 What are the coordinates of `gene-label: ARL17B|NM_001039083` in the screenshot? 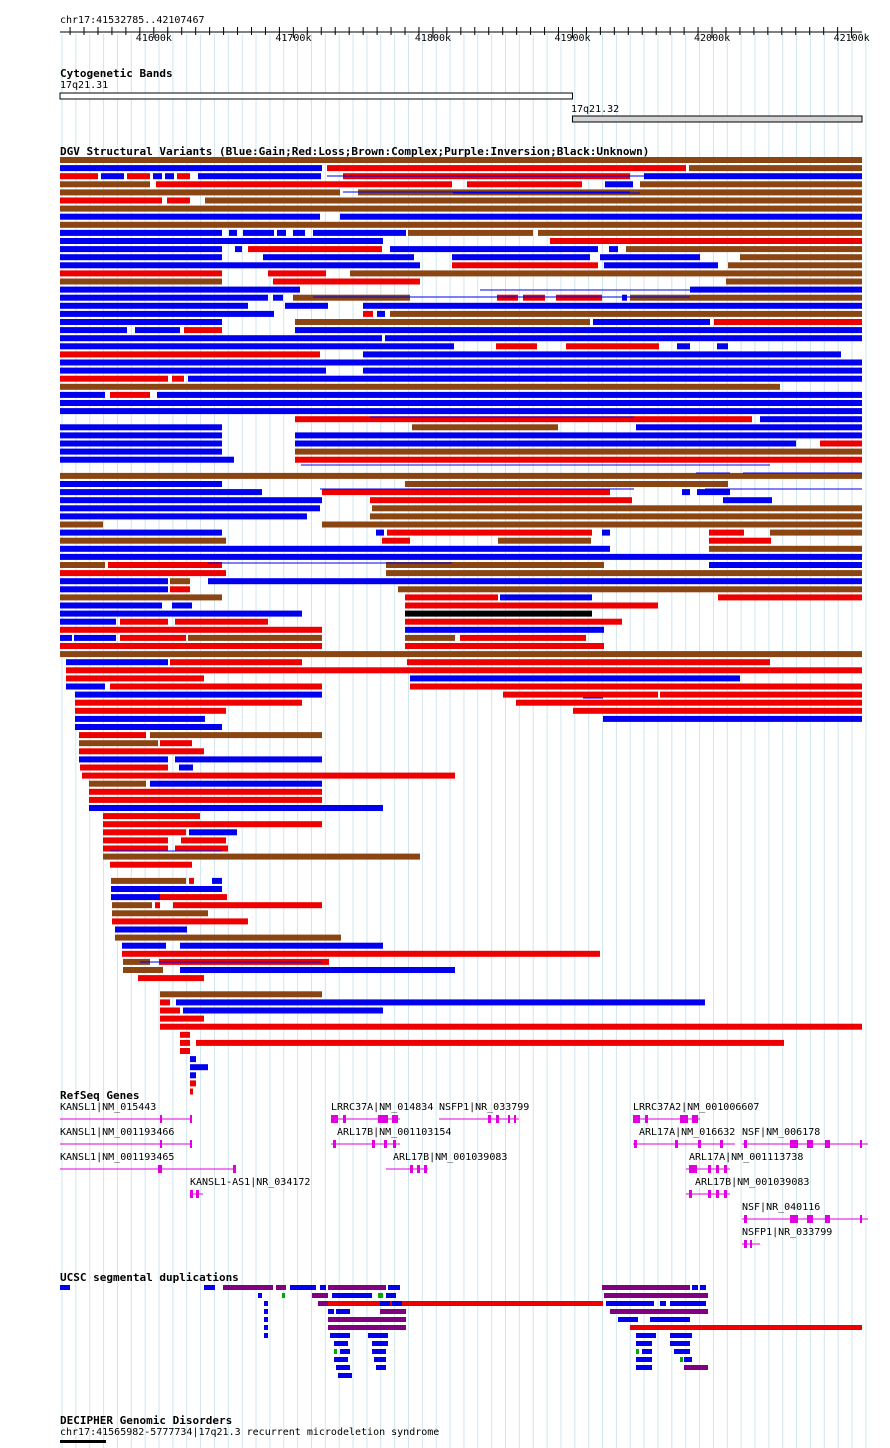 It's located at (450, 1157).